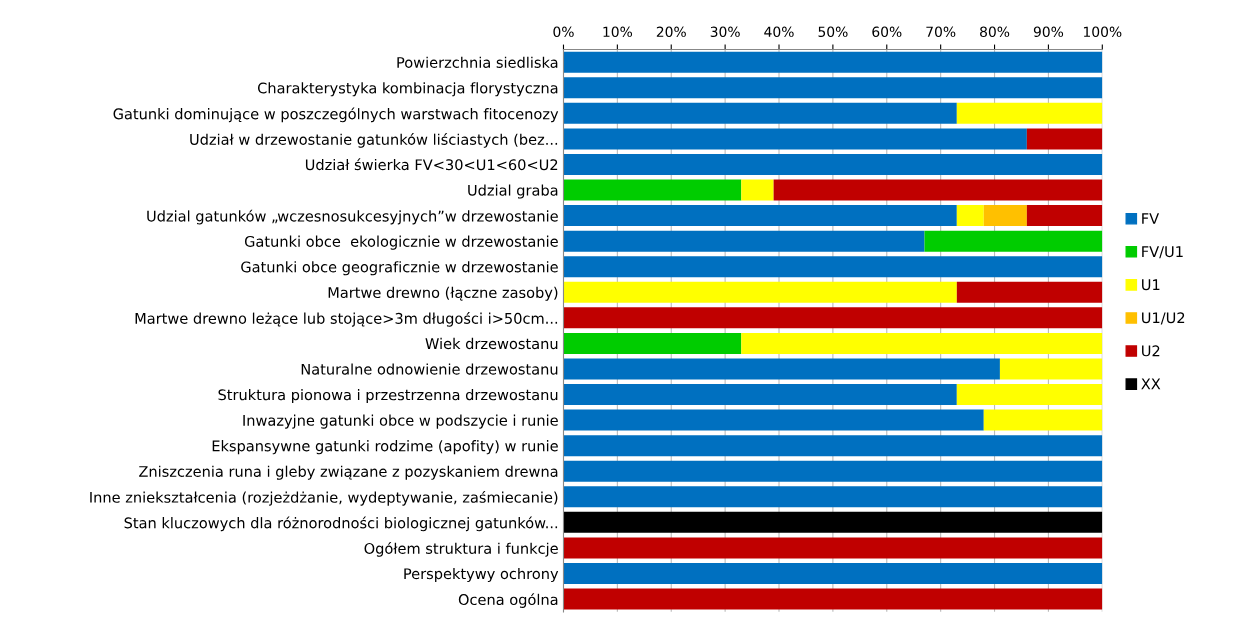 The width and height of the screenshot is (1233, 618). What do you see at coordinates (477, 62) in the screenshot?
I see `y-tick-label: Powierzchnia siedliska` at bounding box center [477, 62].